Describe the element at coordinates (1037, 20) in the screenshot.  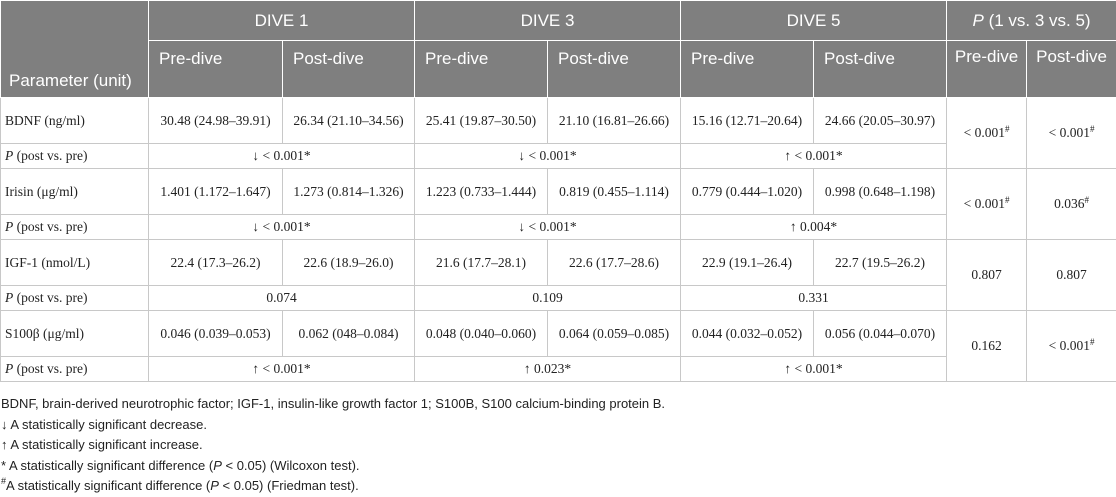
I see `text-segment: (1 vs. 3 vs. 5)` at that location.